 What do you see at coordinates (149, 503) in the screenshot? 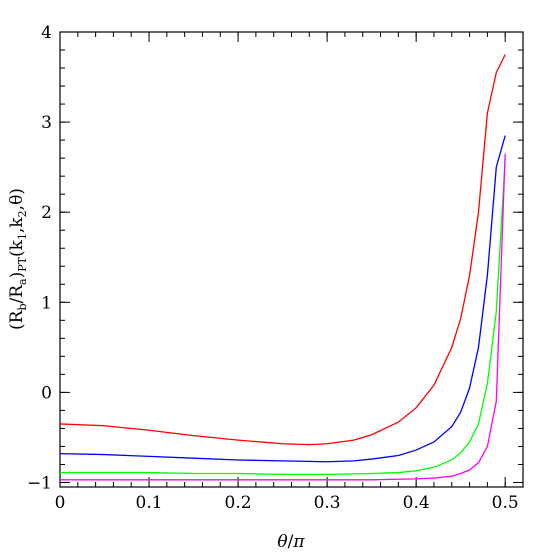
I see `x-tick-label: 0.1` at bounding box center [149, 503].